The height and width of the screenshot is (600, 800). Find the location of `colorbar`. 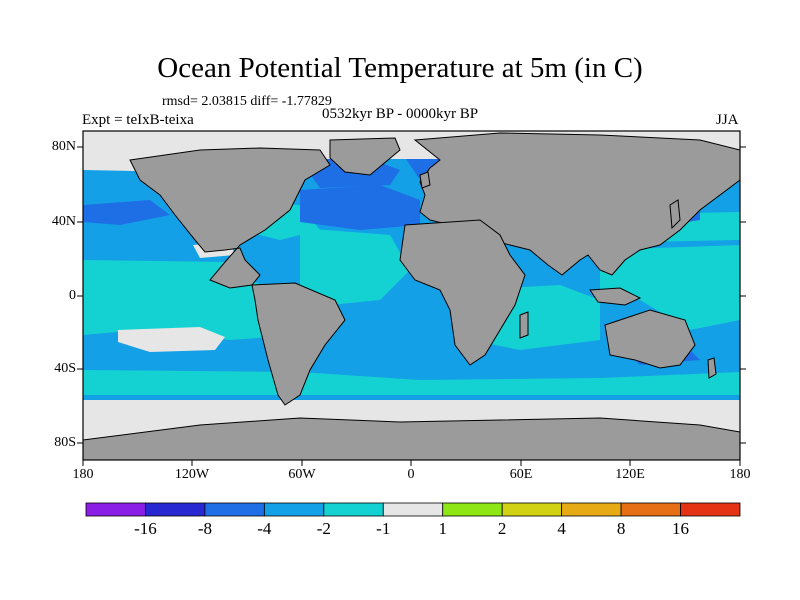

colorbar is located at coordinates (413, 509).